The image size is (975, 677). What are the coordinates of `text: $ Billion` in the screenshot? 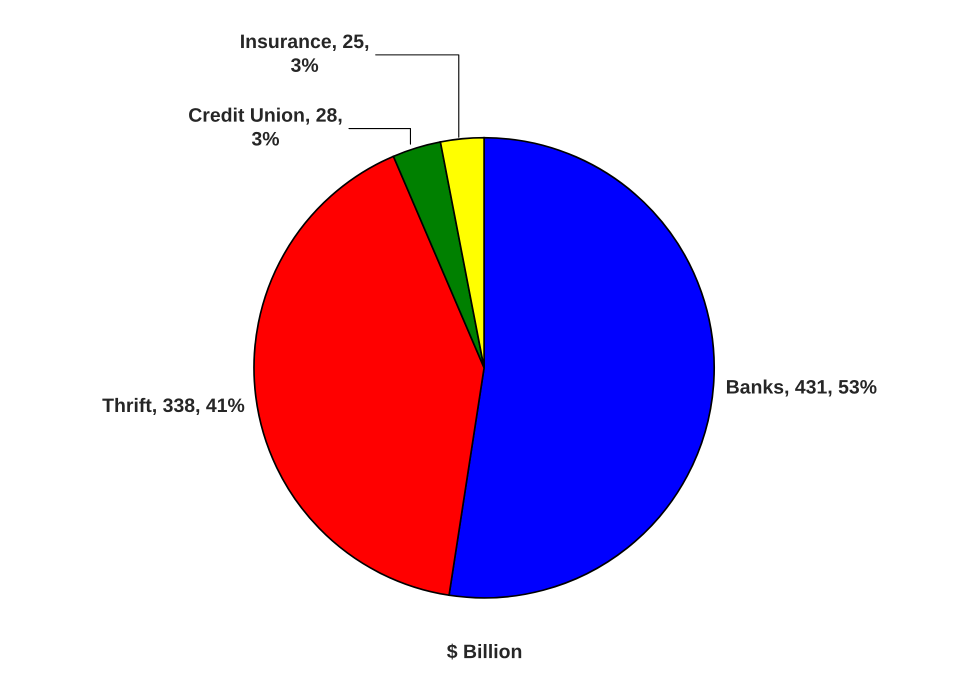 It's located at (484, 652).